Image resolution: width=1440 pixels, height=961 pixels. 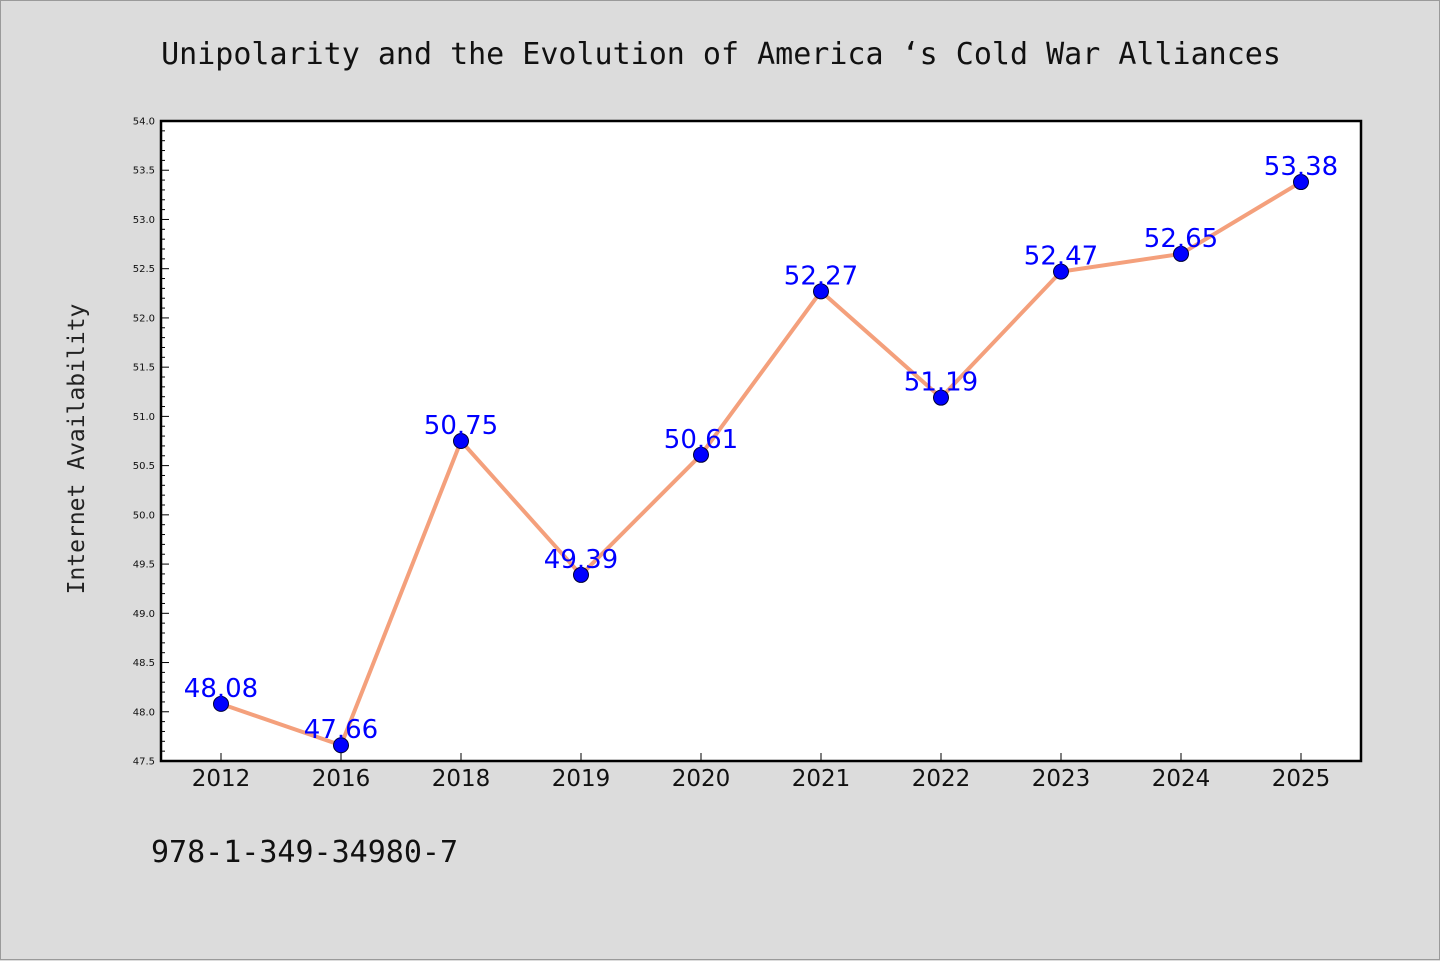 I want to click on x-tick-label: 2018, so click(x=461, y=779).